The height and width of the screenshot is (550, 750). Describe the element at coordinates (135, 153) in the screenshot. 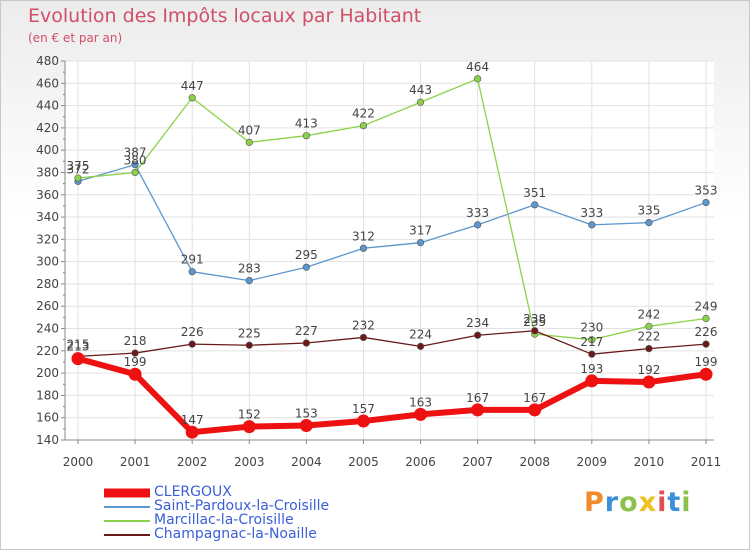

I see `data-label: 387` at that location.